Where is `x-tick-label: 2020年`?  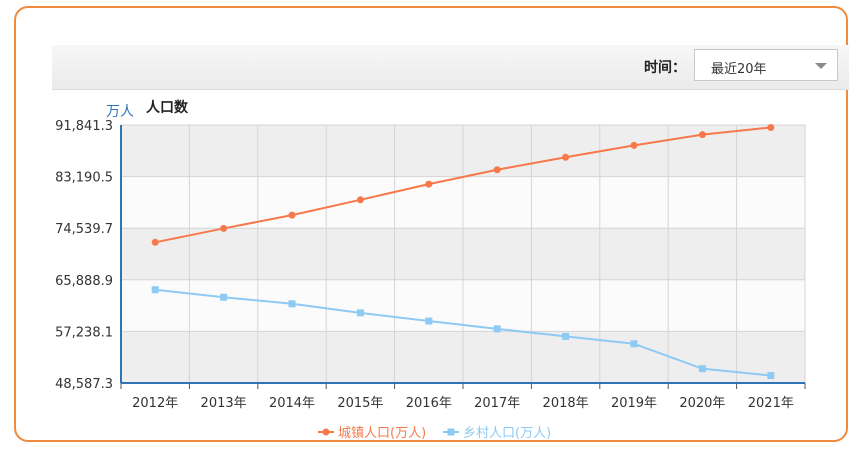
x-tick-label: 2020年 is located at coordinates (702, 403).